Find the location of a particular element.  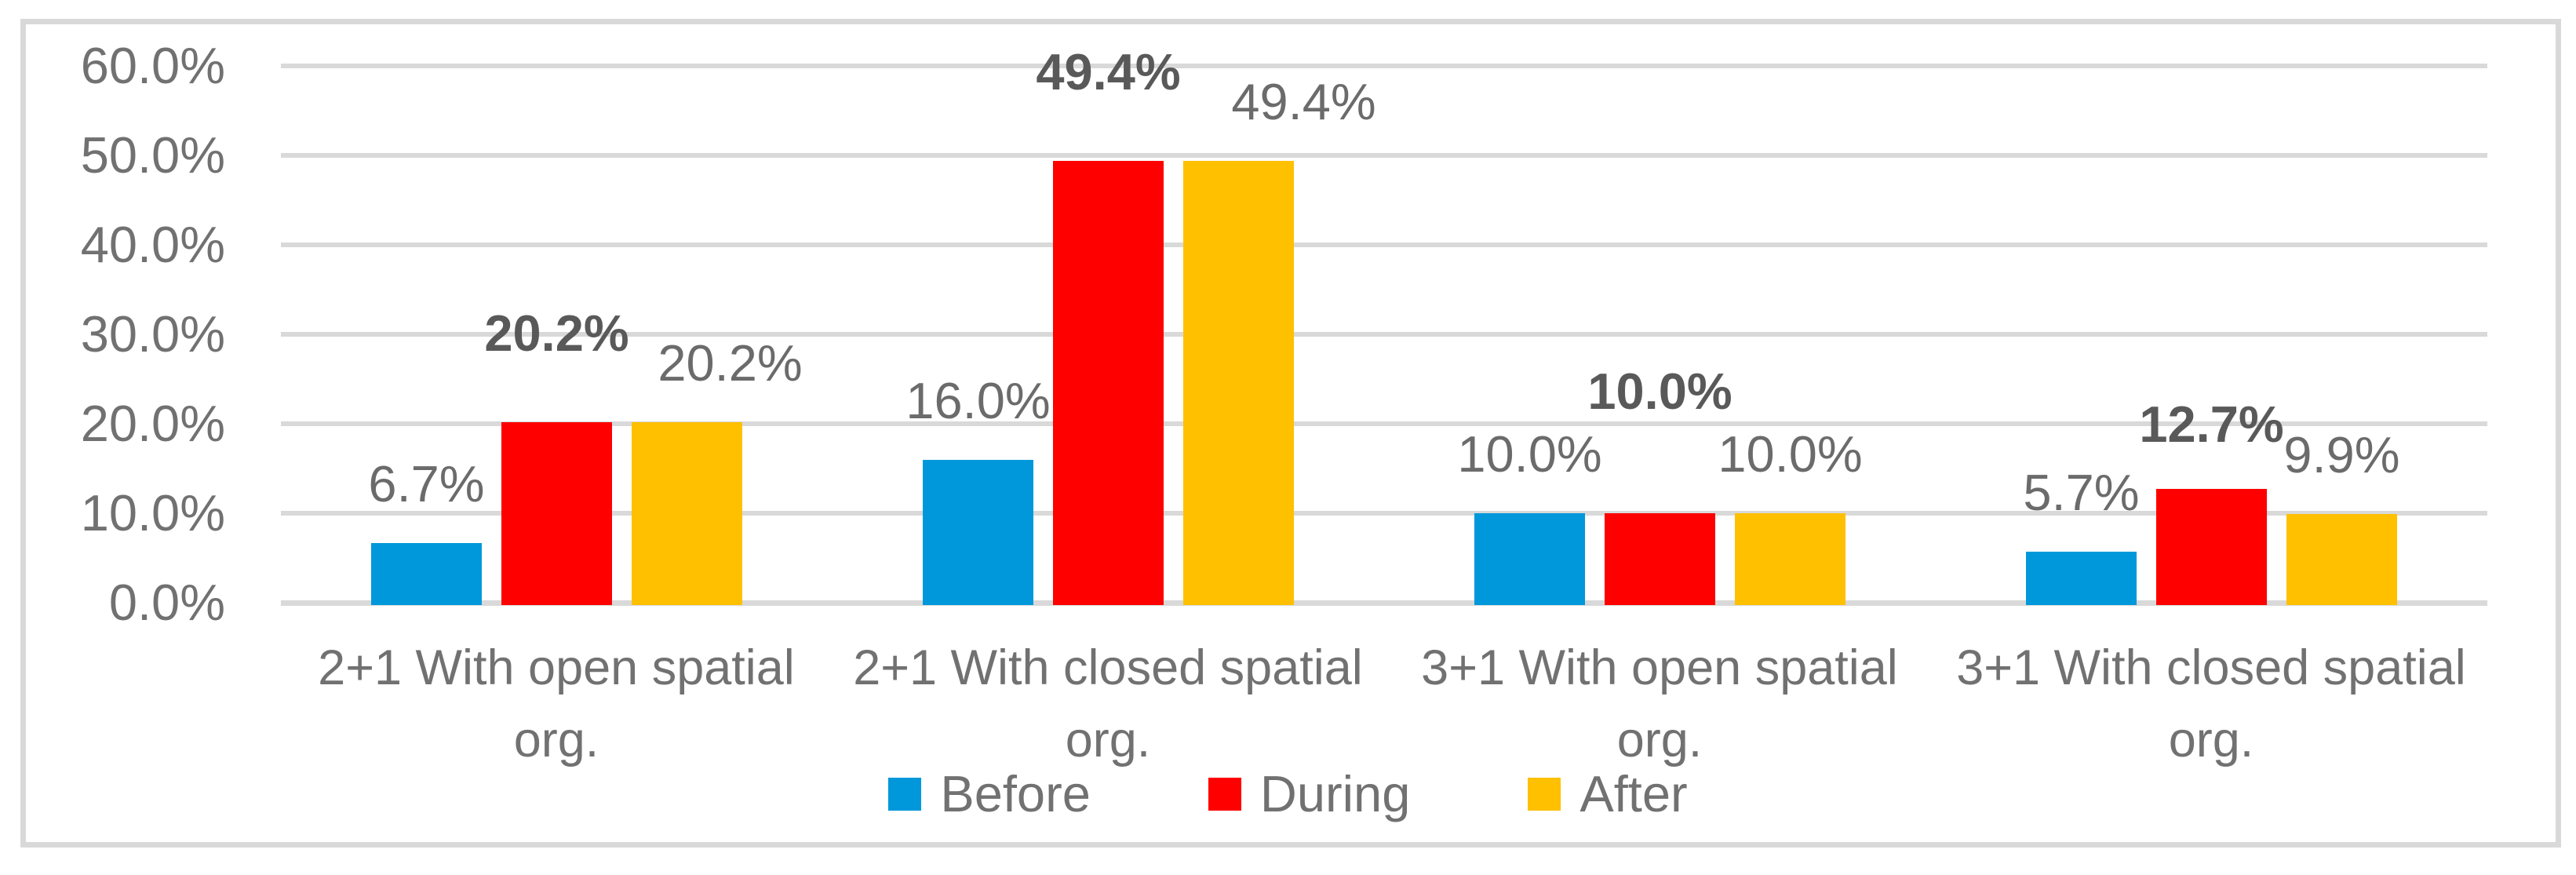

legend: Before During After is located at coordinates (1288, 794).